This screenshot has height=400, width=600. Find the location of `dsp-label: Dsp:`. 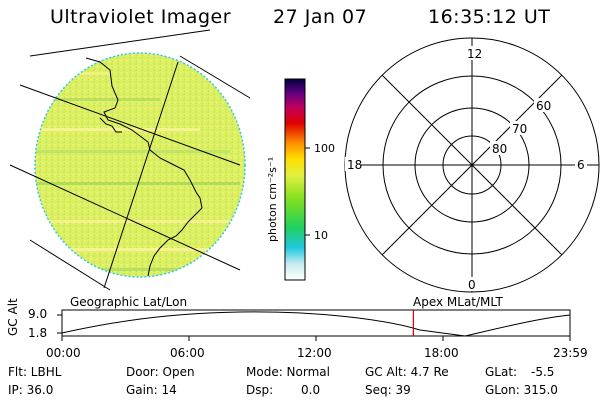

dsp-label: Dsp: is located at coordinates (260, 390).